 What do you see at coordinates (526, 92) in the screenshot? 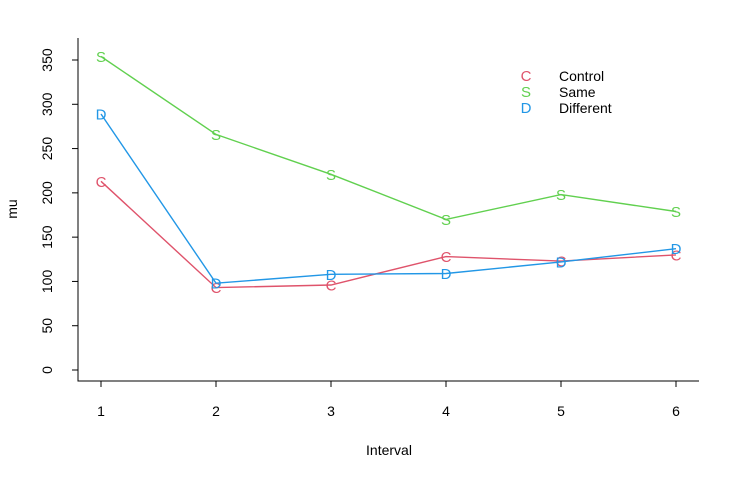
I see `legend-symbol: S` at bounding box center [526, 92].